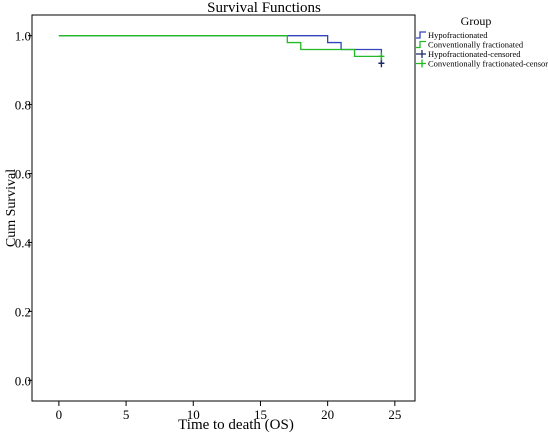  What do you see at coordinates (458, 35) in the screenshot?
I see `legend-label: Hypofractionated` at bounding box center [458, 35].